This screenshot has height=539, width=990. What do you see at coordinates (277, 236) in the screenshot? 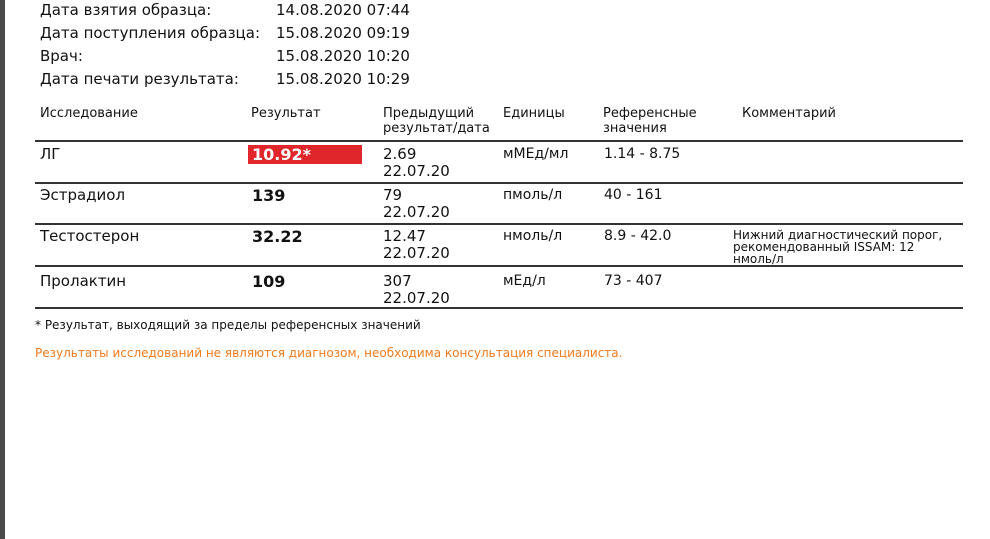
I see `result-value: 32.22` at bounding box center [277, 236].